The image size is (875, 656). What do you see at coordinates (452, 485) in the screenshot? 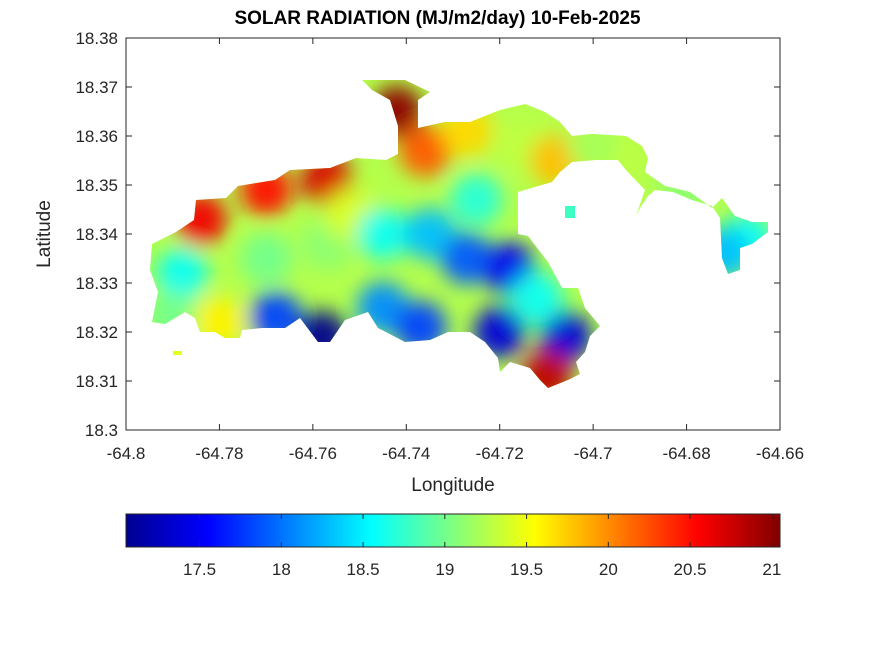
I see `x-axis-label: Longitude` at bounding box center [452, 485].